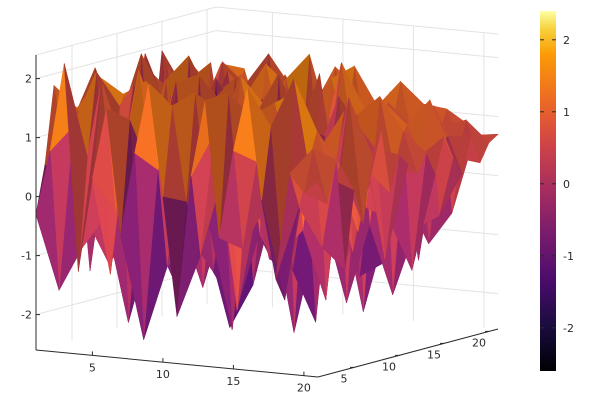 The image size is (600, 400). Describe the element at coordinates (26, 256) in the screenshot. I see `z-tick-label: -1` at that location.